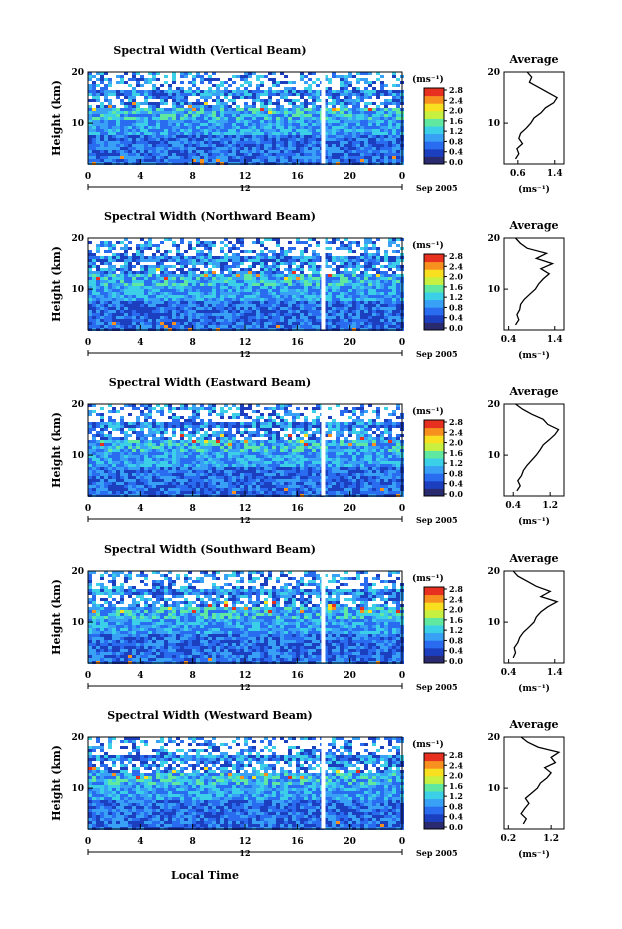  I want to click on data-gap, so click(323, 284).